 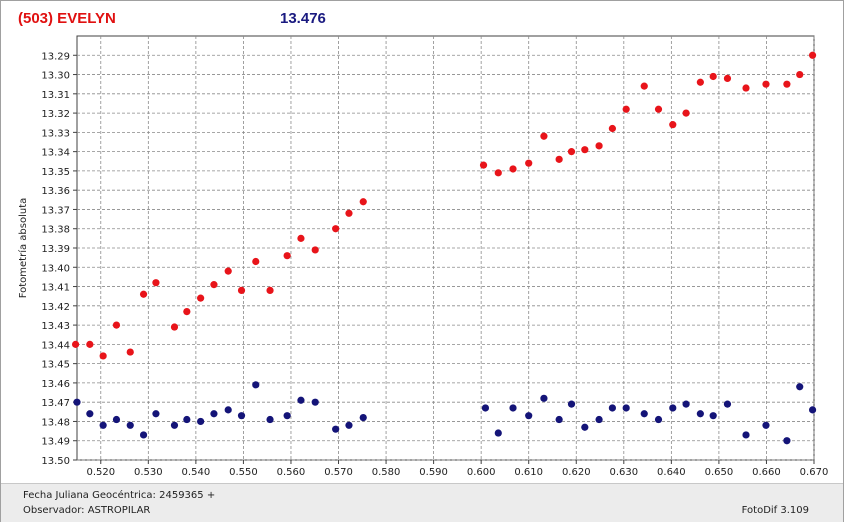 What do you see at coordinates (100, 472) in the screenshot?
I see `x-tick-label: 0.520` at bounding box center [100, 472].